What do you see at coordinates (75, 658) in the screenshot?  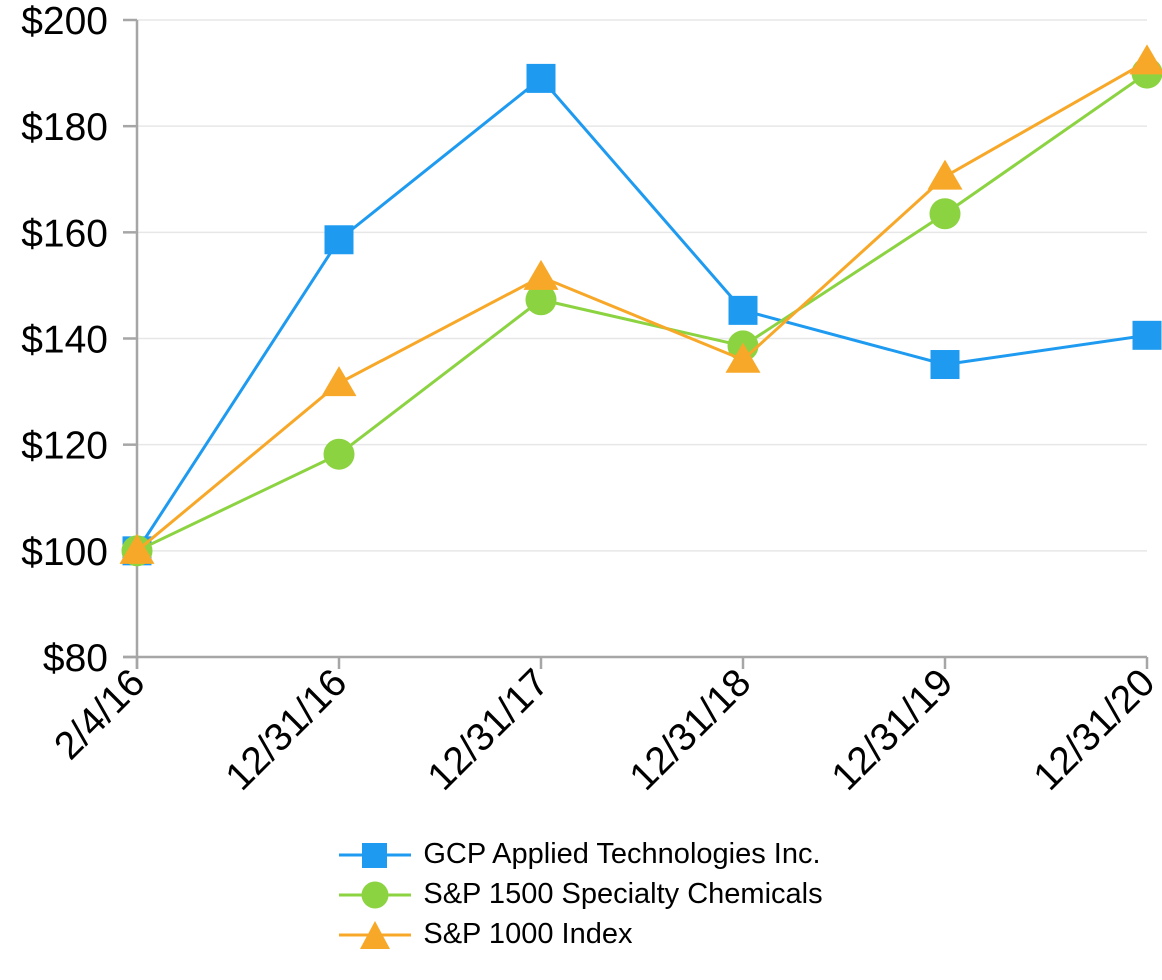 I see `y-tick-label: $80` at bounding box center [75, 658].